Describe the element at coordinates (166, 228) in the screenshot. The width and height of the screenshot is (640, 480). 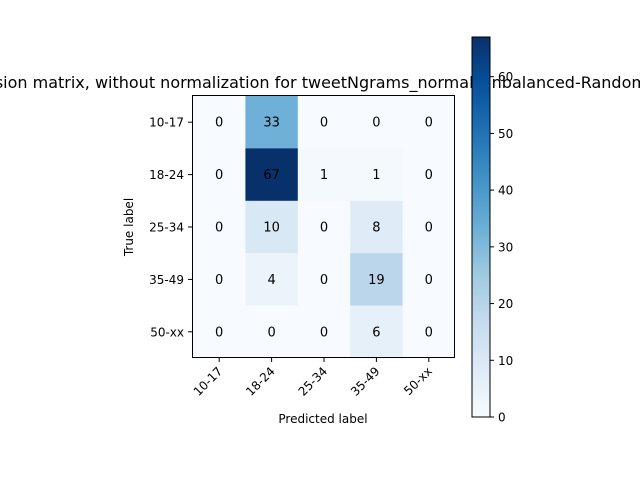
I see `y-tick-label: 25-34` at that location.